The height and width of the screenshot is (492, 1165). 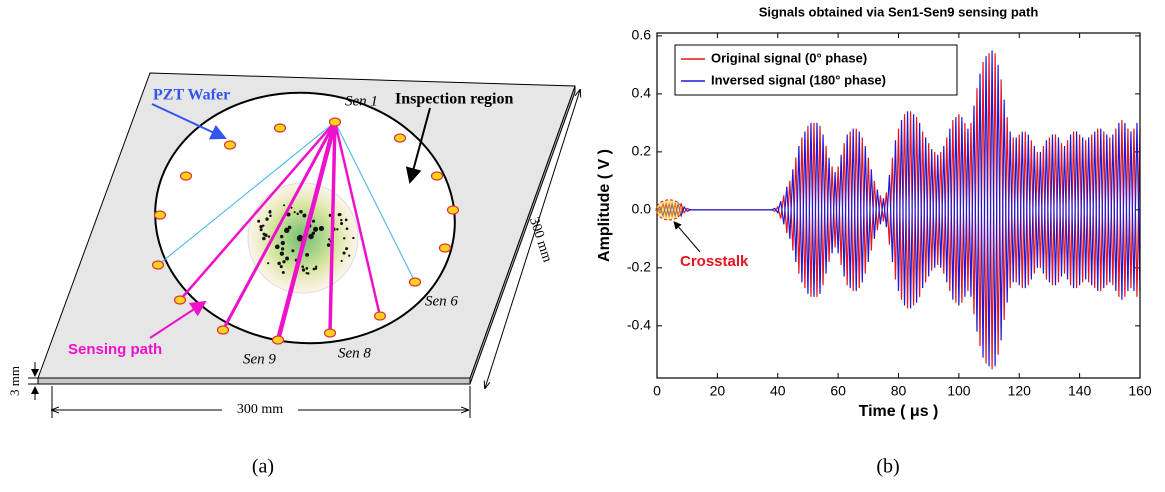 What do you see at coordinates (899, 411) in the screenshot?
I see `x-axis-label: Time ( μs )` at bounding box center [899, 411].